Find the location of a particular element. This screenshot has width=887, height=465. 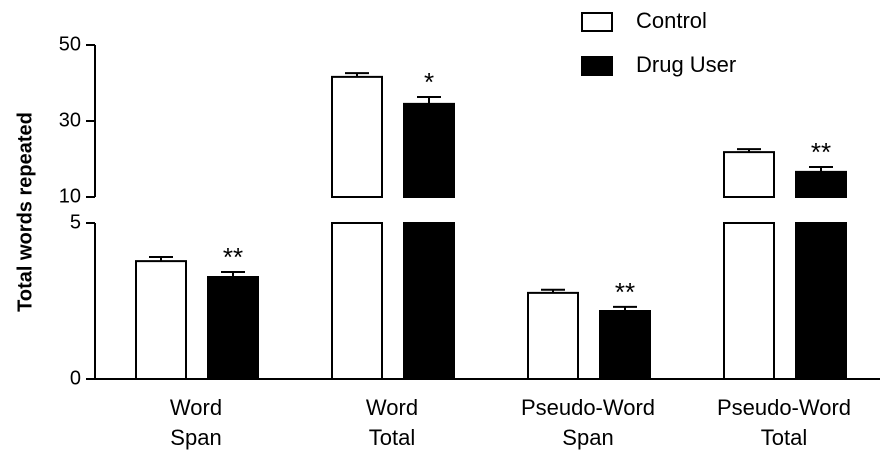

y-tick-label: 30 is located at coordinates (70, 120).